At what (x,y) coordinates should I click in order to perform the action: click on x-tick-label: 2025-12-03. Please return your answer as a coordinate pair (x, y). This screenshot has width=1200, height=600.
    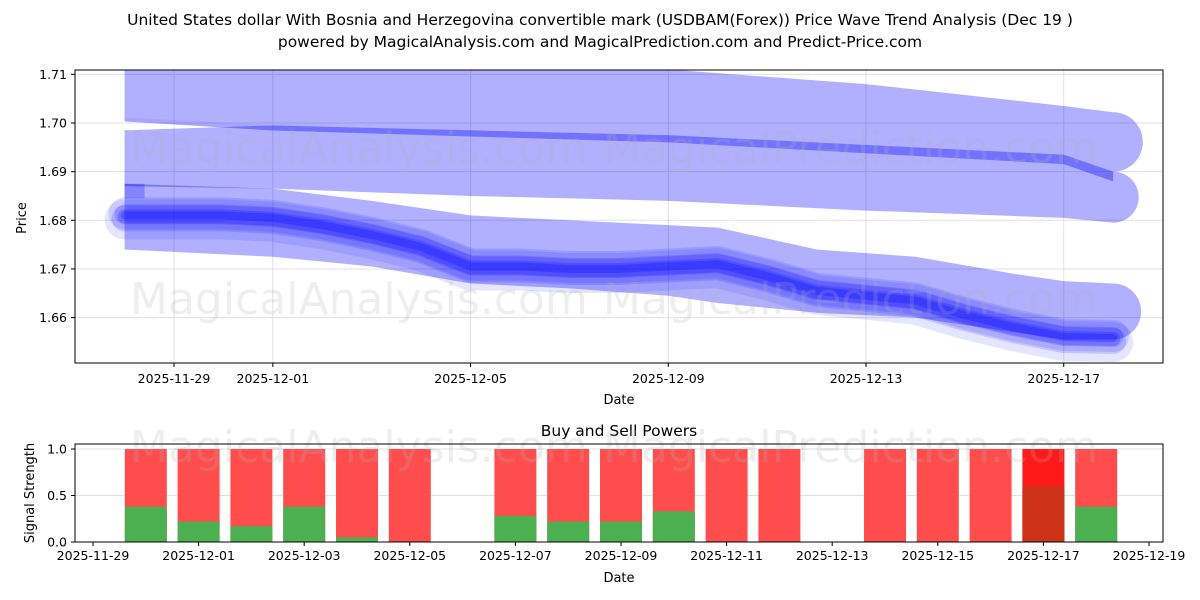
    Looking at the image, I should click on (304, 555).